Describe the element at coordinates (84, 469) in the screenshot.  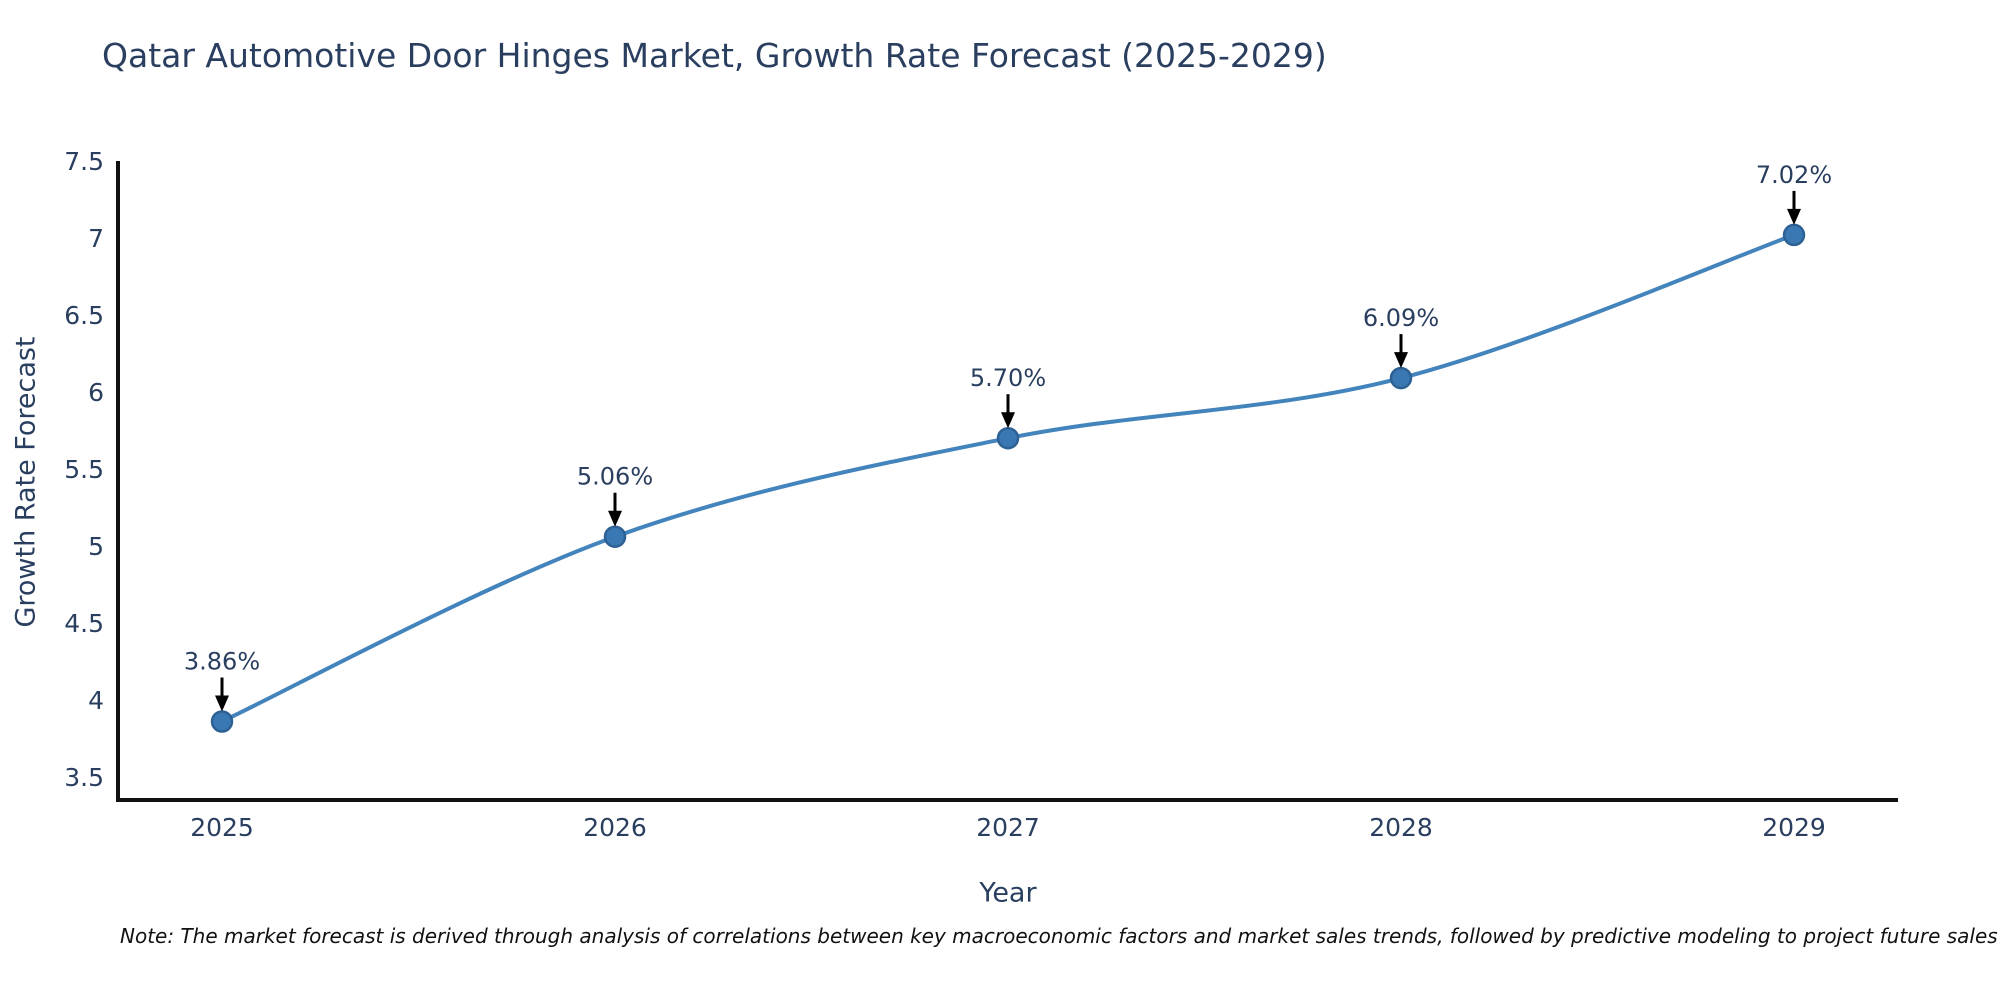
I see `y-tick-label: 5.5` at that location.